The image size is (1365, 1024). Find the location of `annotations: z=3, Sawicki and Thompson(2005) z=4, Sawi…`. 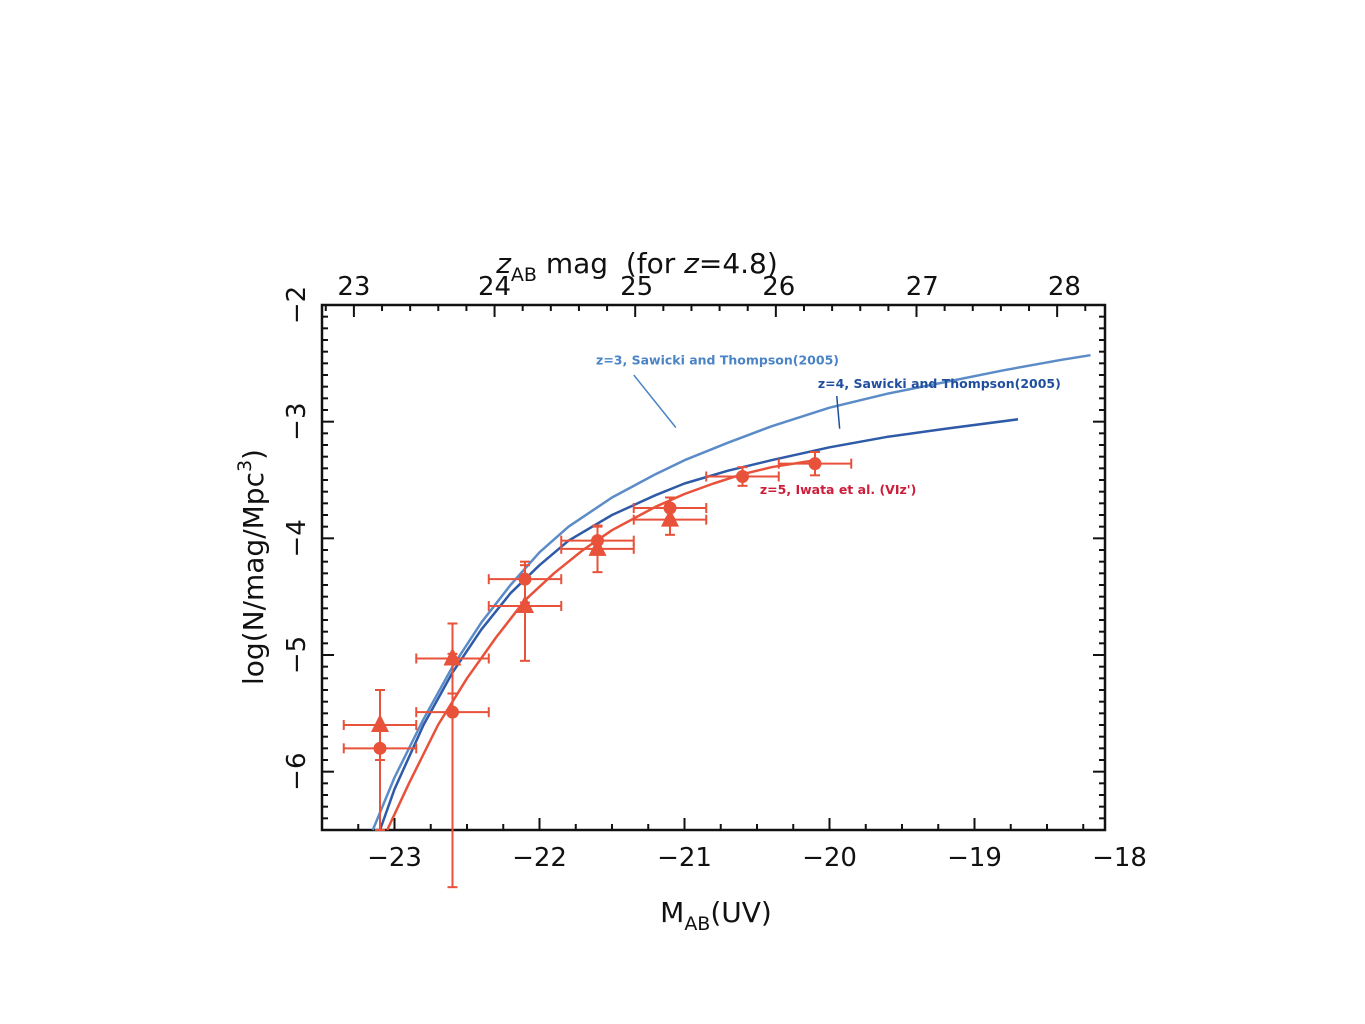

annotations: z=3, Sawicki and Thompson(2005) z=4, Sawi… is located at coordinates (828, 425).